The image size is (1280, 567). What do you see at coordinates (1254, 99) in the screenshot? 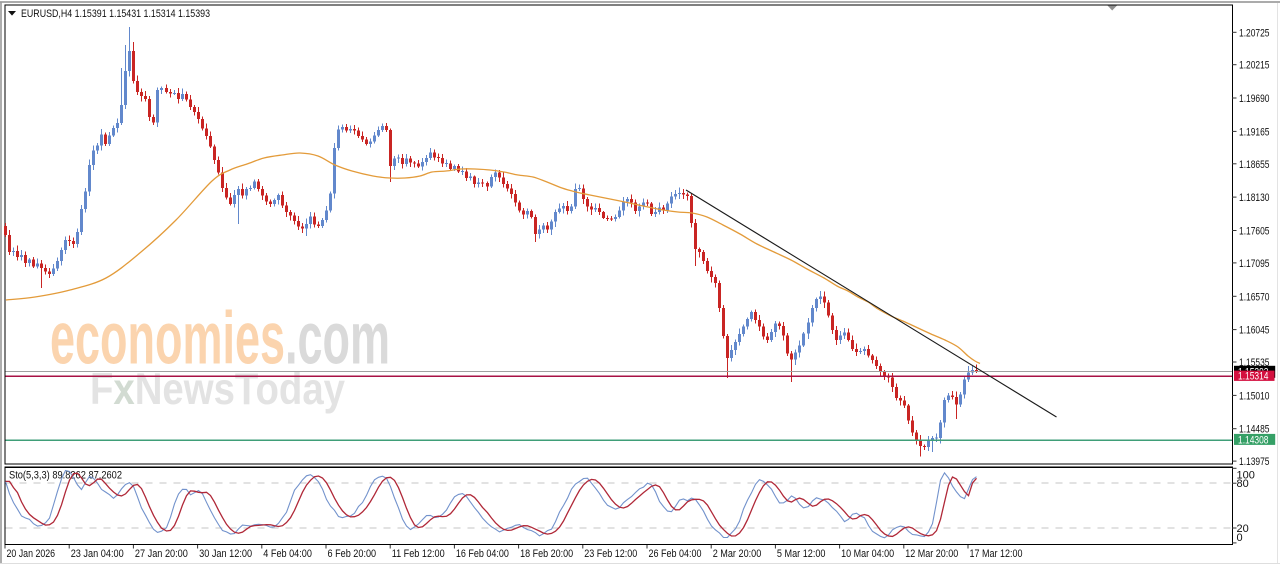
I see `svg-text: 1.19690` at bounding box center [1254, 99].